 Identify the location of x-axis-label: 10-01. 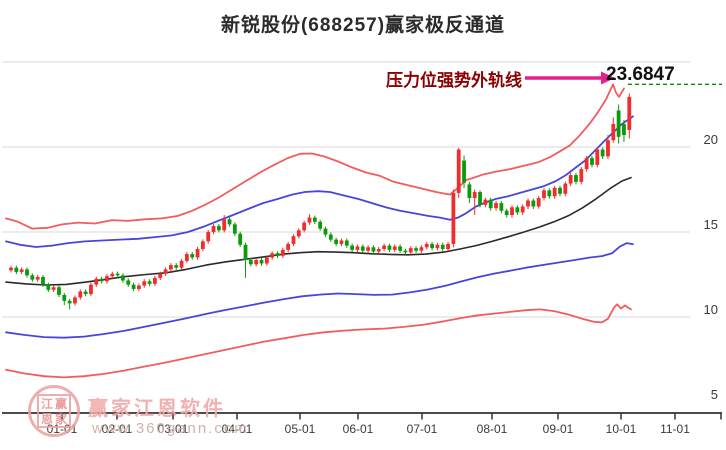
(621, 429).